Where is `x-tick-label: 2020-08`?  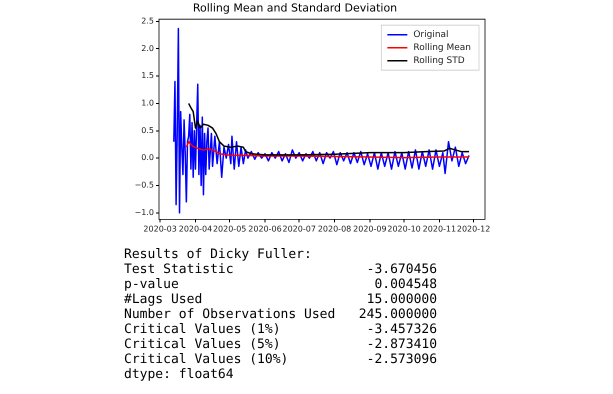 x-tick-label: 2020-08 is located at coordinates (335, 229).